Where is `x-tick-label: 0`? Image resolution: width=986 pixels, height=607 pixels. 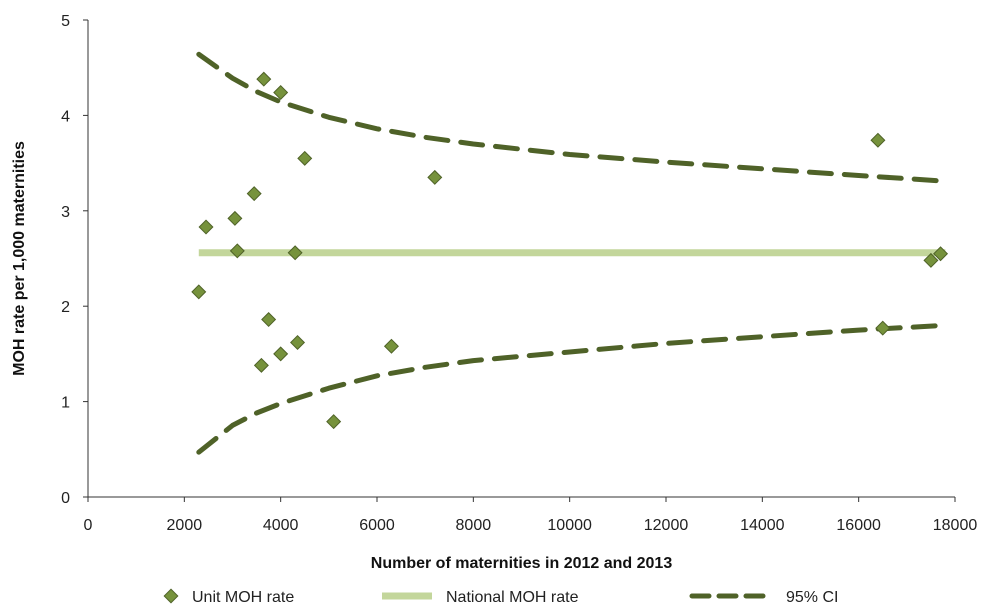 x-tick-label: 0 is located at coordinates (88, 525).